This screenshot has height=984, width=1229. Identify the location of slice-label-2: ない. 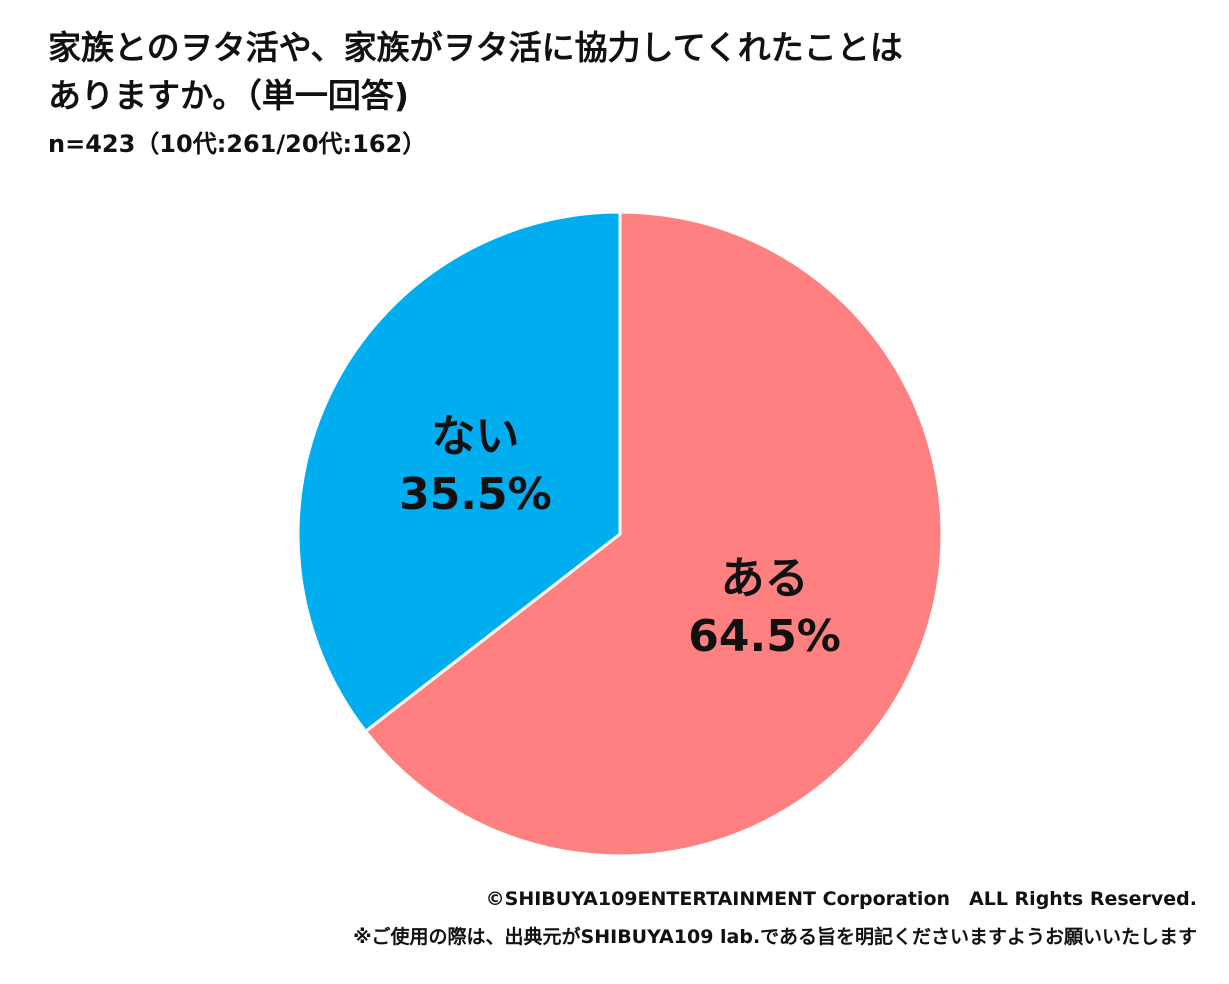
(475, 436).